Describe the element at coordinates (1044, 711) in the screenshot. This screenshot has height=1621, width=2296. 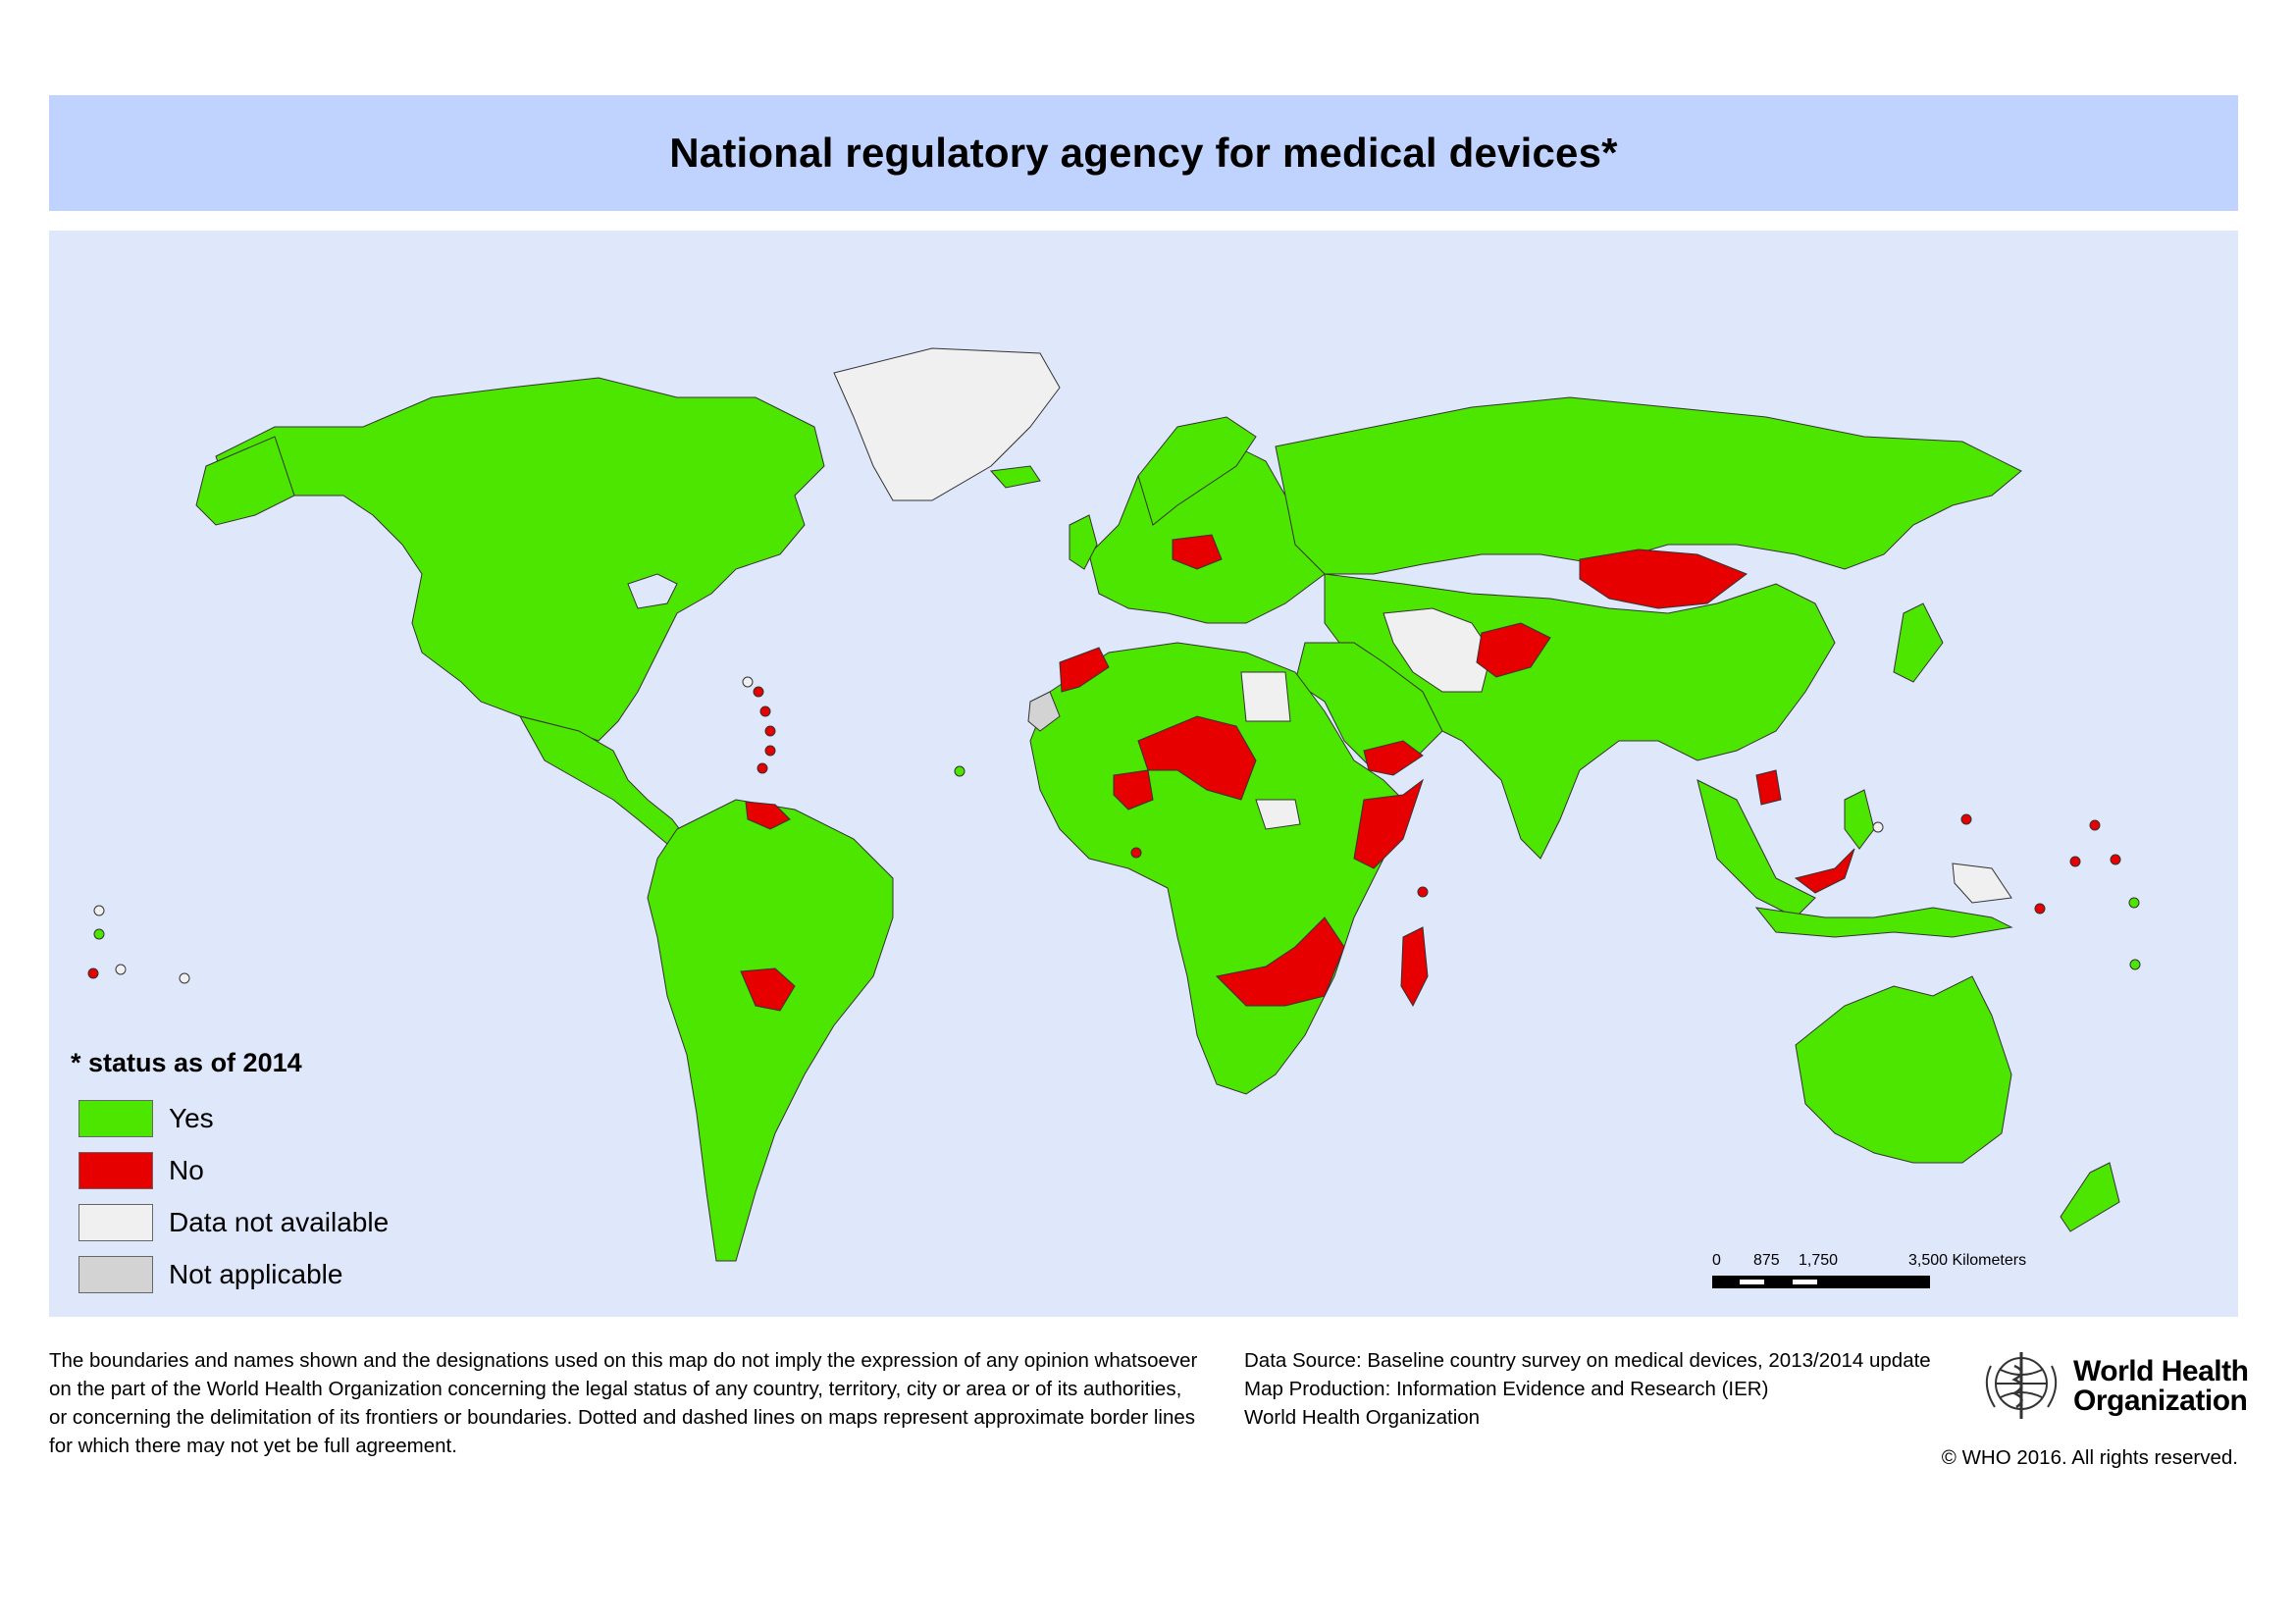
I see `region-western-sahara` at that location.